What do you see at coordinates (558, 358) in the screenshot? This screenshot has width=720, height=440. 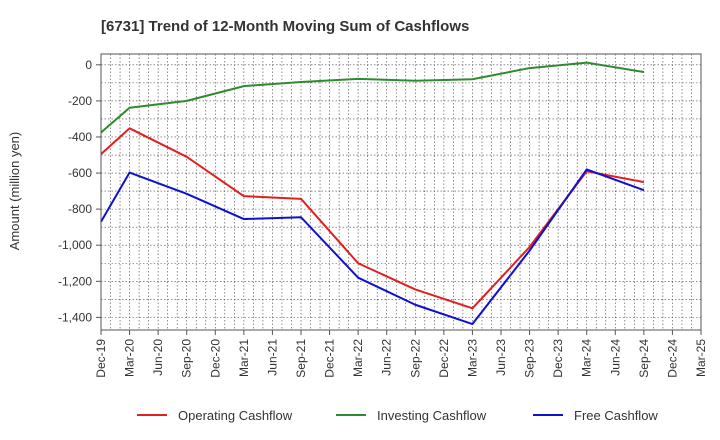 I see `x-tick-label: Dec-23` at bounding box center [558, 358].